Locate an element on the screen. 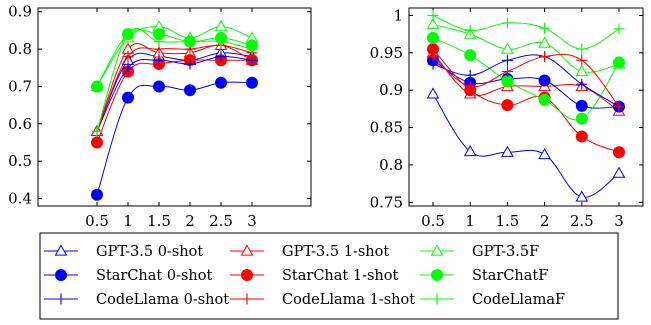  series-codellamaf is located at coordinates (526, 32).